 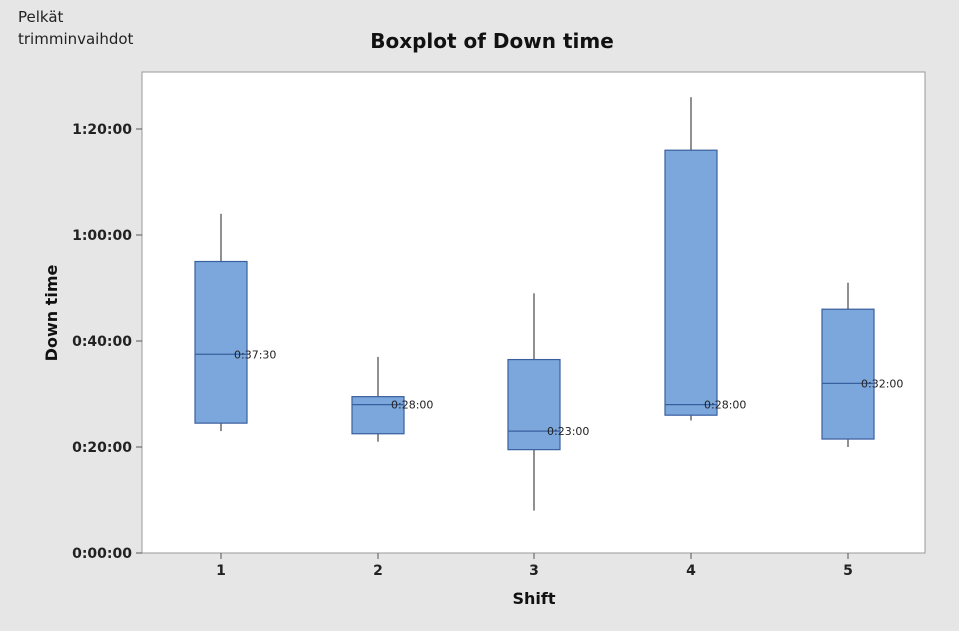 What do you see at coordinates (41, 17) in the screenshot?
I see `corner-note-line1: Pelkät` at bounding box center [41, 17].